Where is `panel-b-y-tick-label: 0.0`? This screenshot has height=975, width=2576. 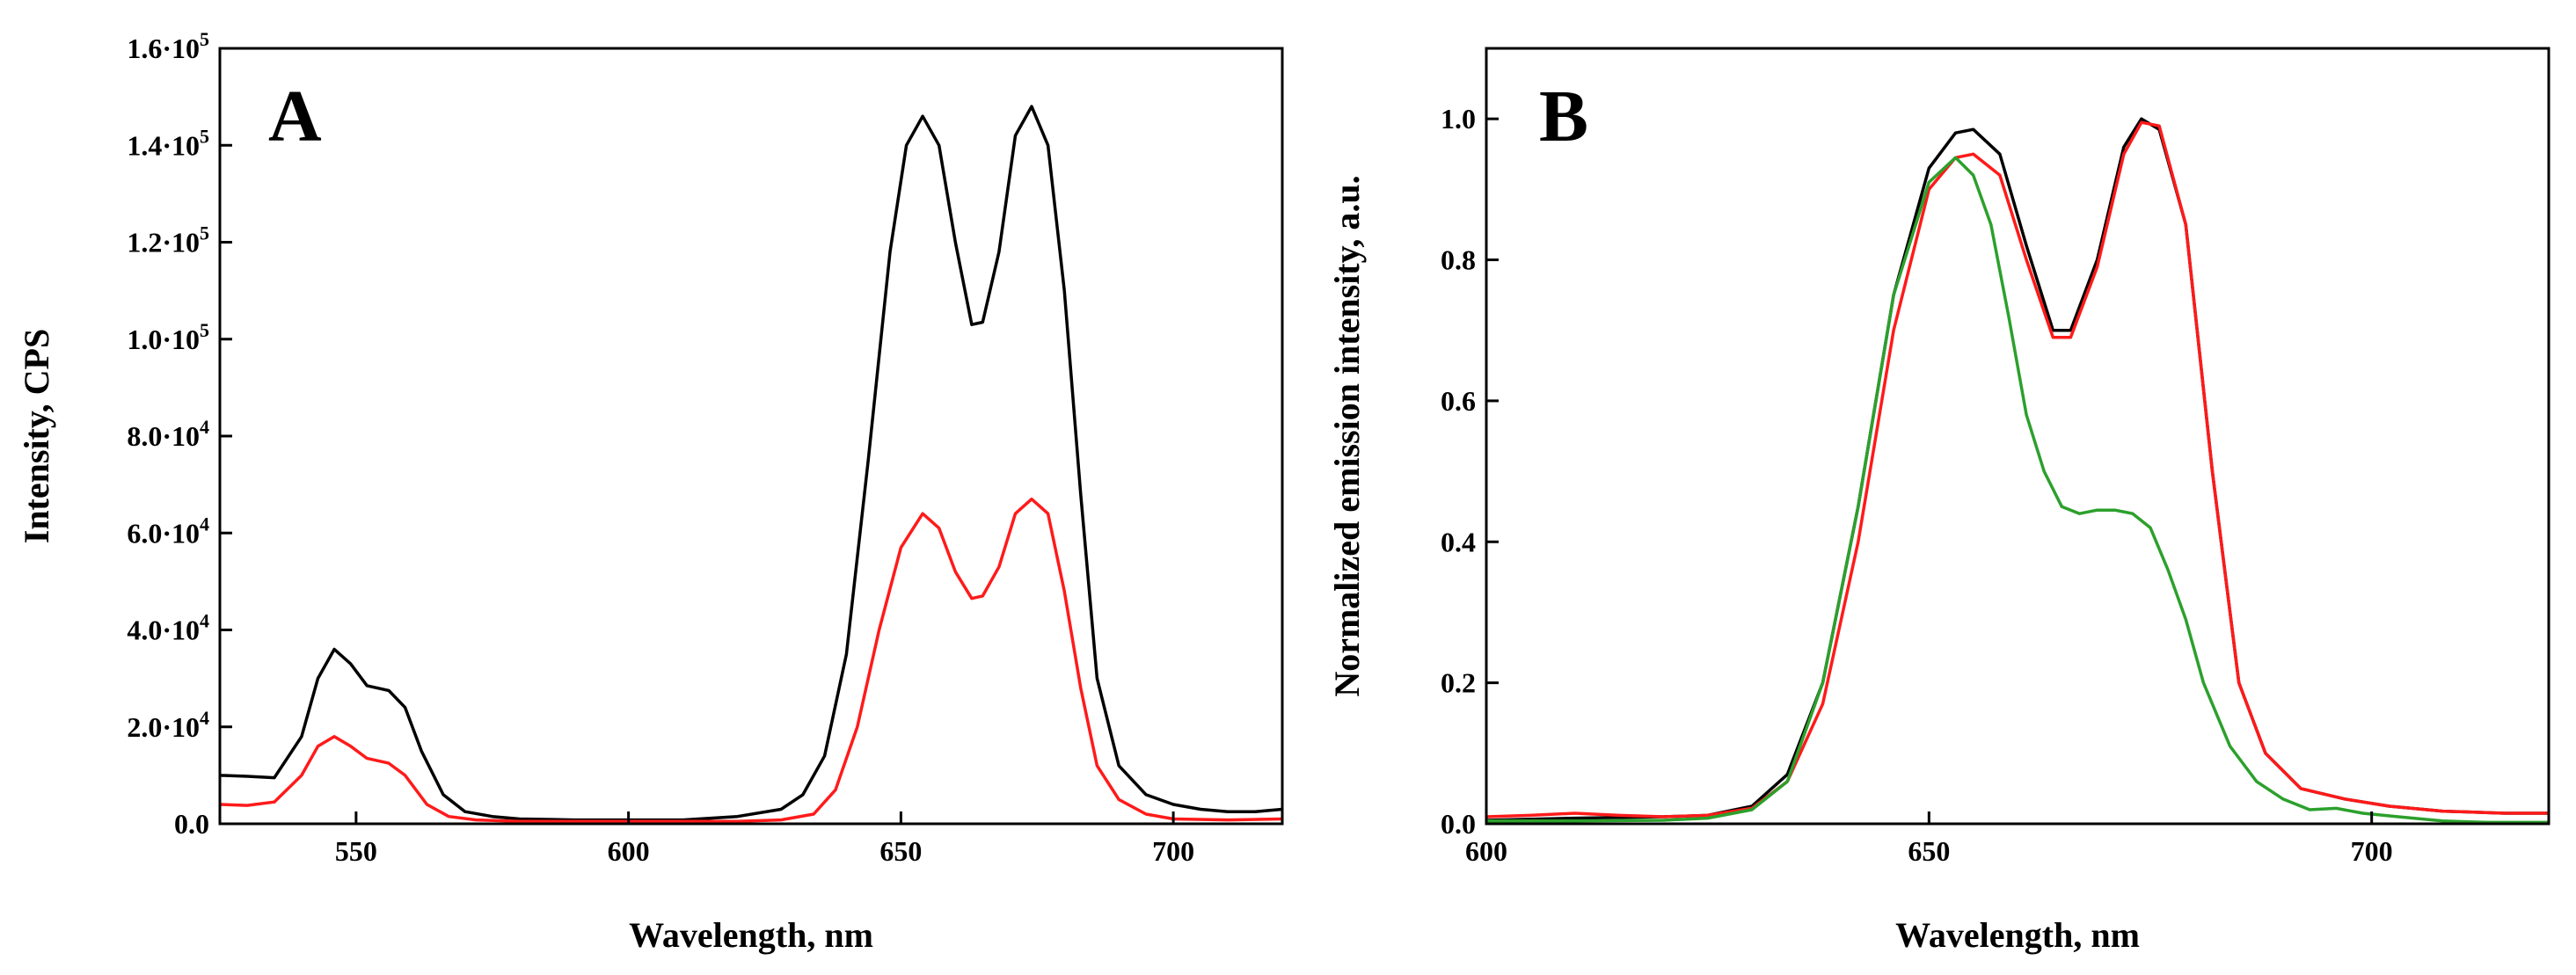
panel-b-y-tick-label: 0.0 is located at coordinates (1458, 824).